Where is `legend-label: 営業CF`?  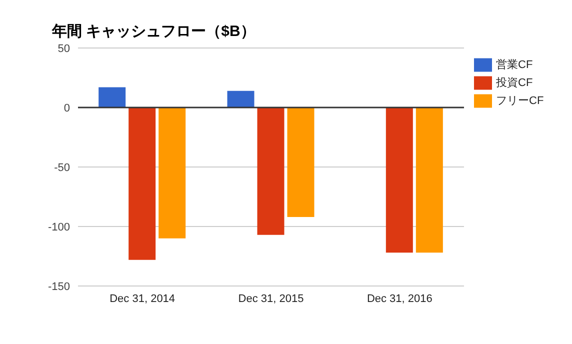 legend-label: 営業CF is located at coordinates (514, 64).